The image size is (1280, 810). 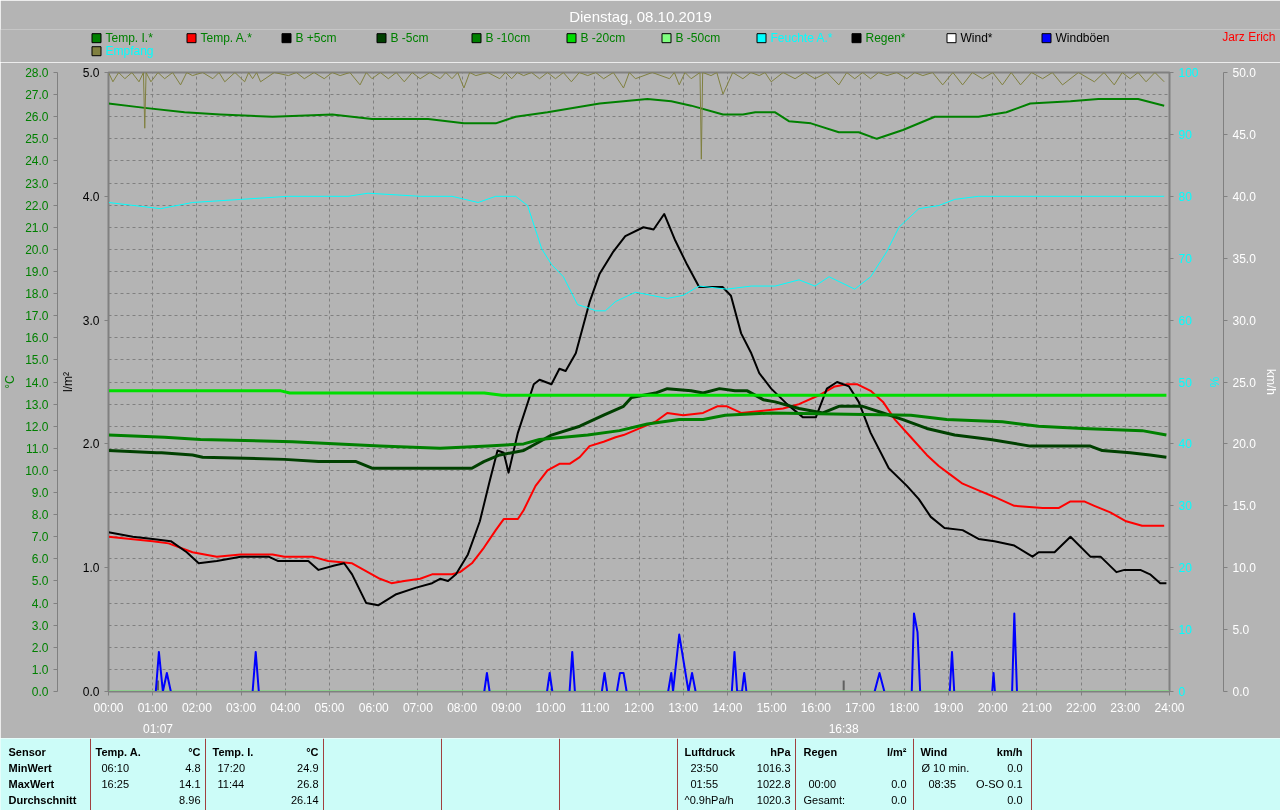 I want to click on legend-label: Empfang, so click(x=129, y=51).